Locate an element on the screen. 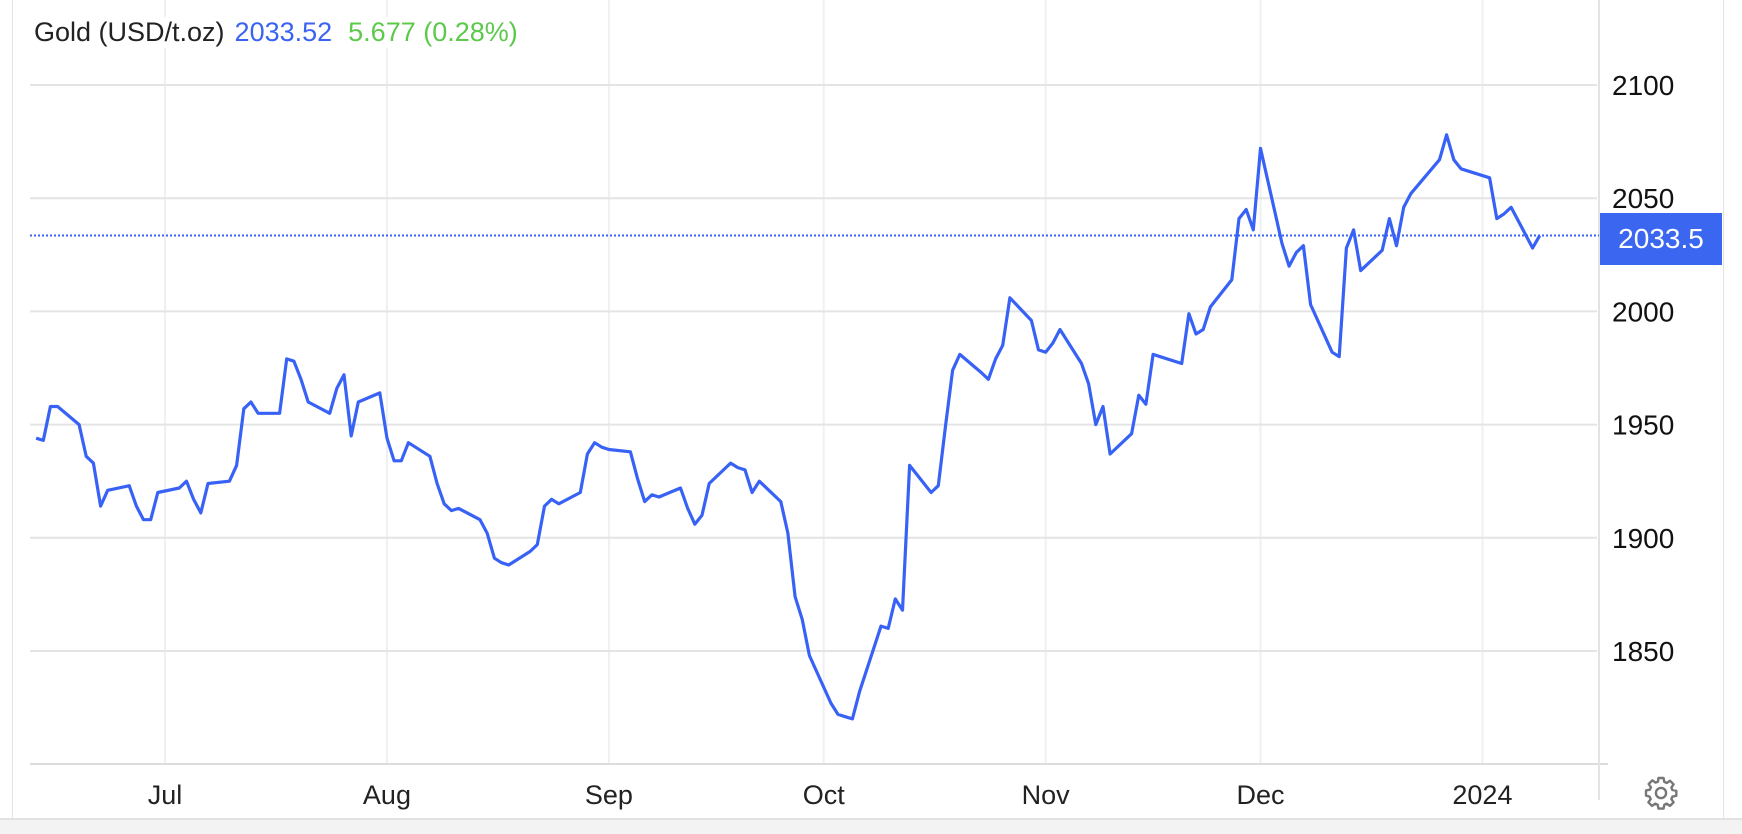  y-tick-label: 1950 is located at coordinates (1643, 425).